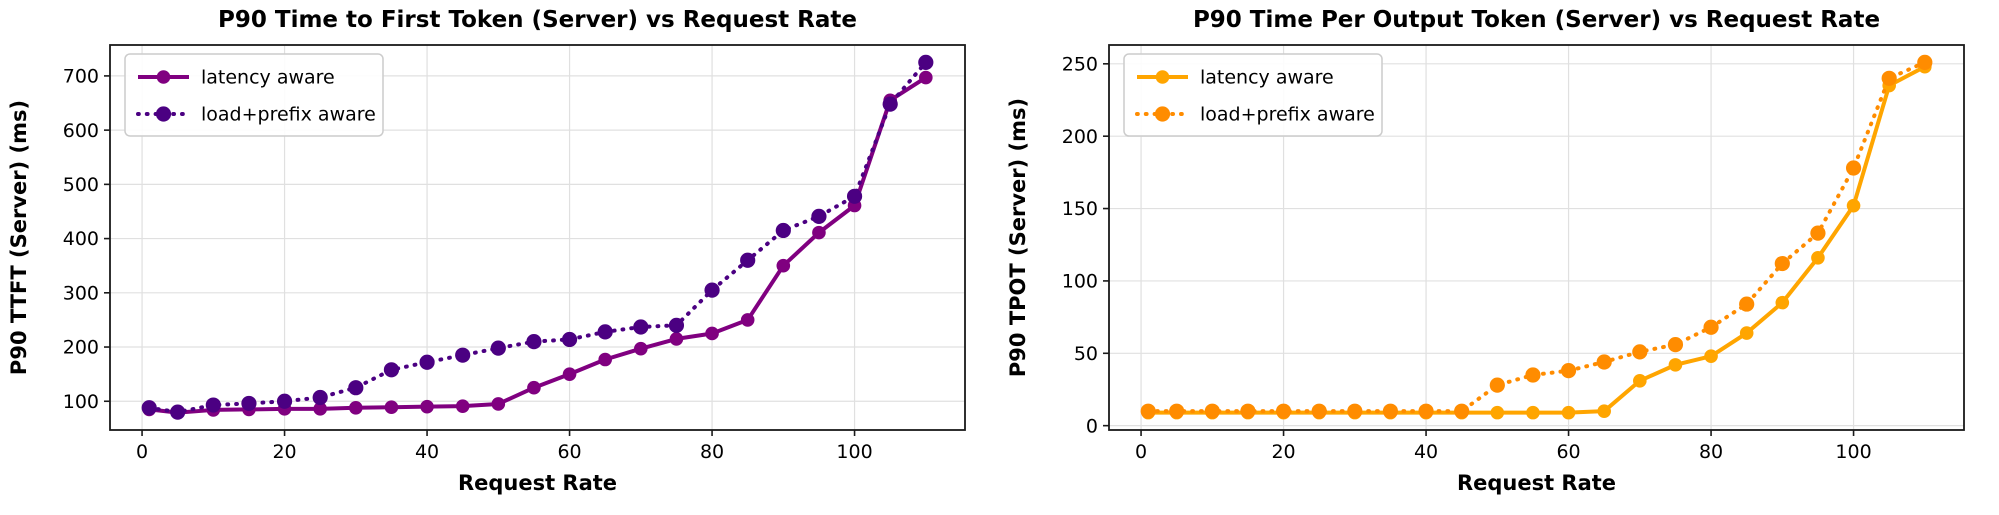 This screenshot has height=515, width=1999. What do you see at coordinates (81, 239) in the screenshot?
I see `y-tick-label: 400` at bounding box center [81, 239].